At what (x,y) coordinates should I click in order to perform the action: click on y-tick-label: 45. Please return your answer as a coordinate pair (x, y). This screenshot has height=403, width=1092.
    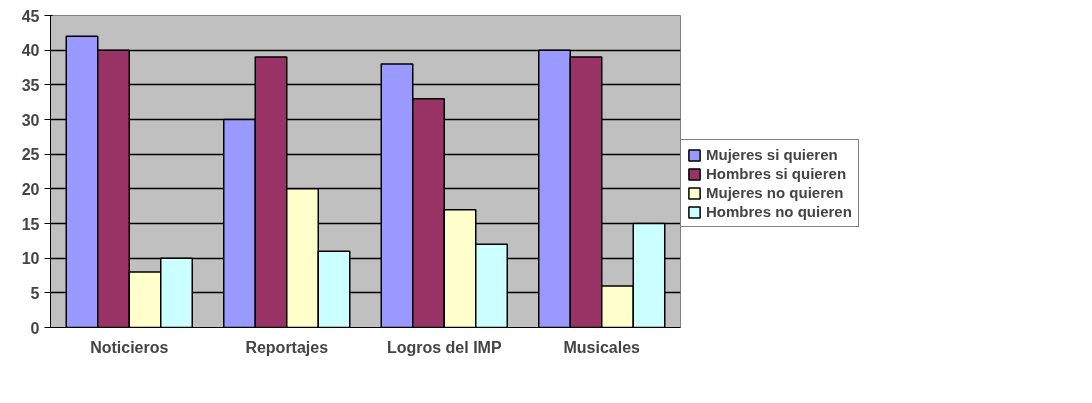
    Looking at the image, I should click on (30, 16).